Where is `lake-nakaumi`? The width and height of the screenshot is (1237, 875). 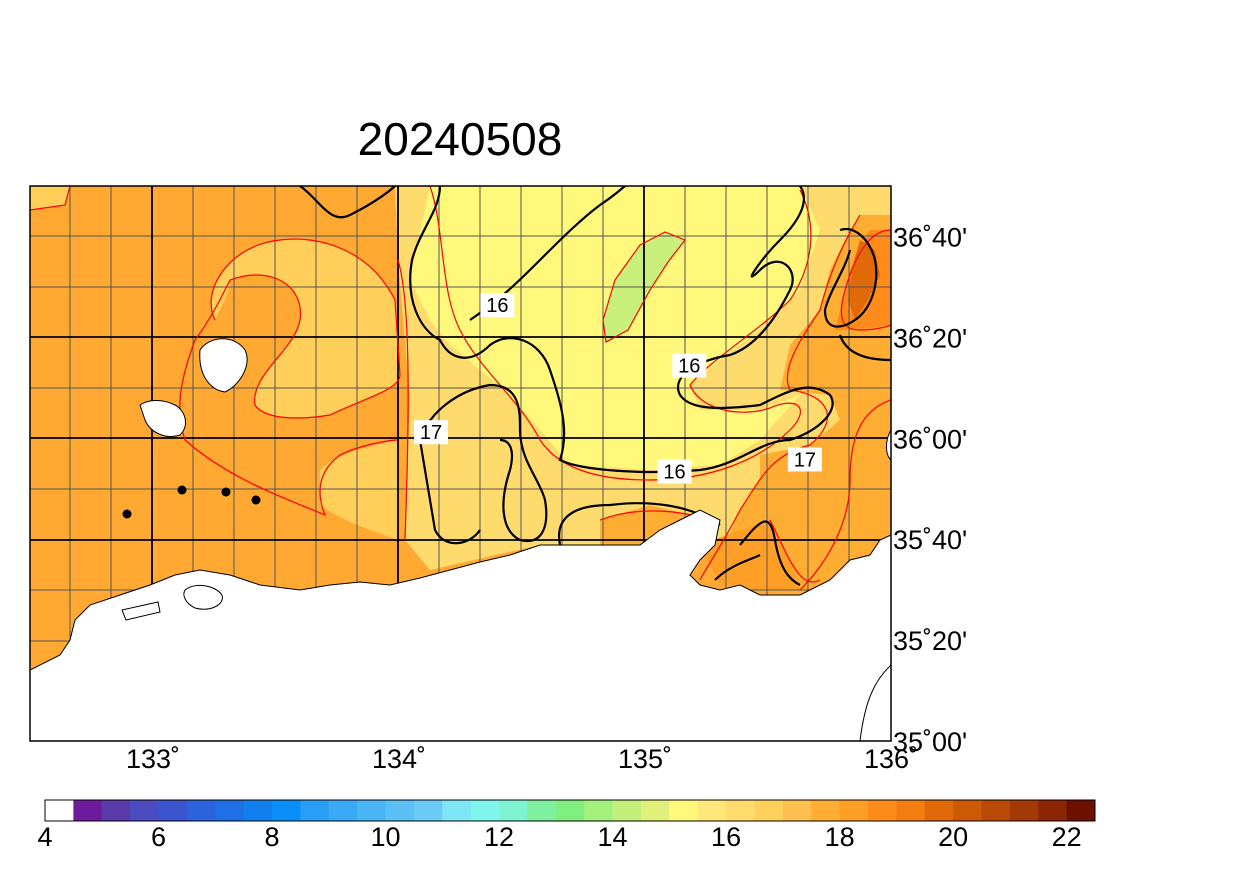 lake-nakaumi is located at coordinates (141, 611).